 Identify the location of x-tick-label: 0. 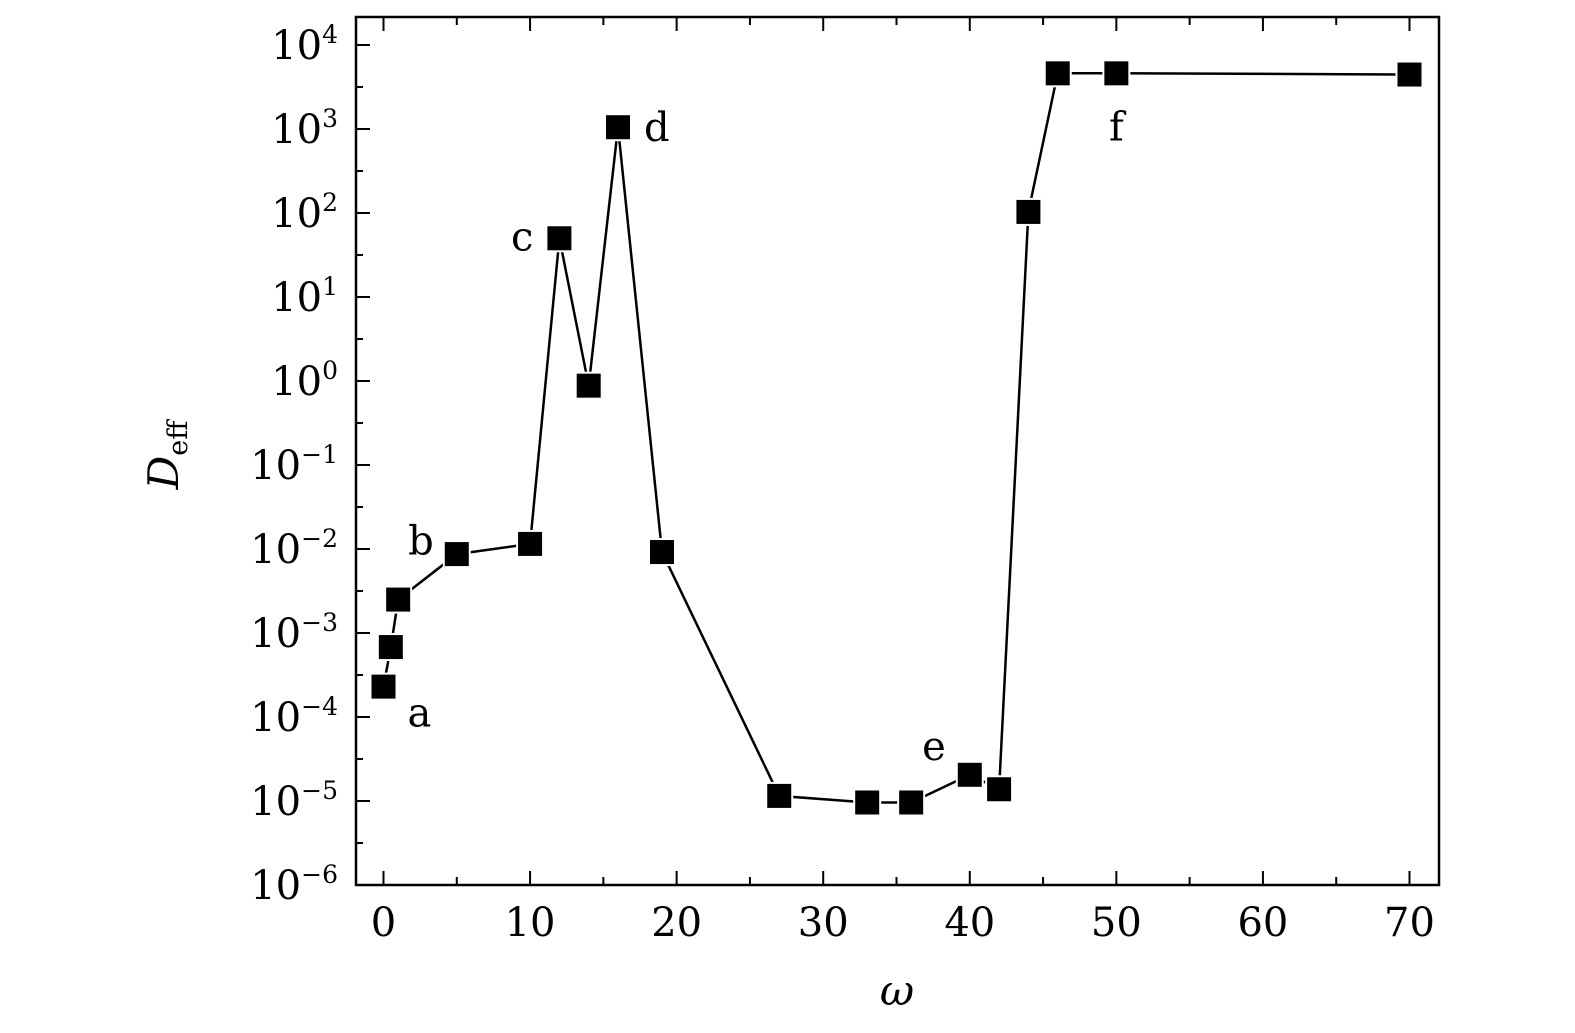
(383, 923).